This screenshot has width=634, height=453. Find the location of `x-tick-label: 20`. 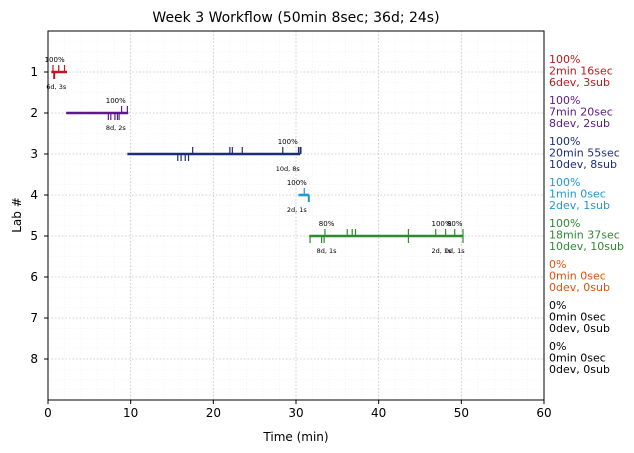

x-tick-label: 20 is located at coordinates (213, 413).